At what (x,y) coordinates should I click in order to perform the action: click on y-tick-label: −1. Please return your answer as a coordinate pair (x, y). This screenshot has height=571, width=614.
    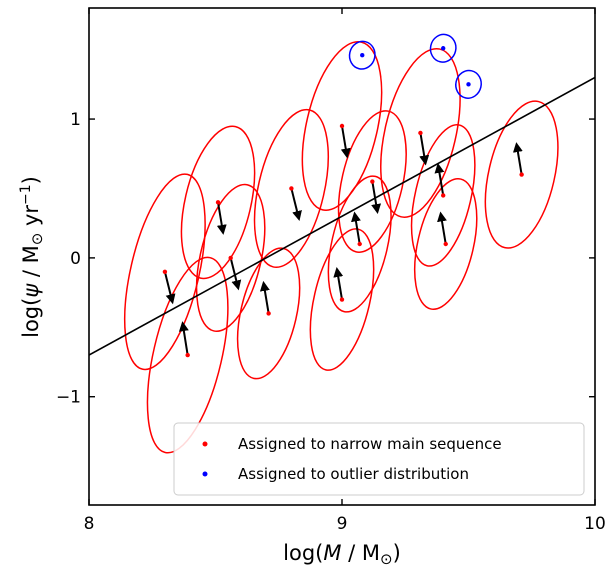
    Looking at the image, I should click on (68, 398).